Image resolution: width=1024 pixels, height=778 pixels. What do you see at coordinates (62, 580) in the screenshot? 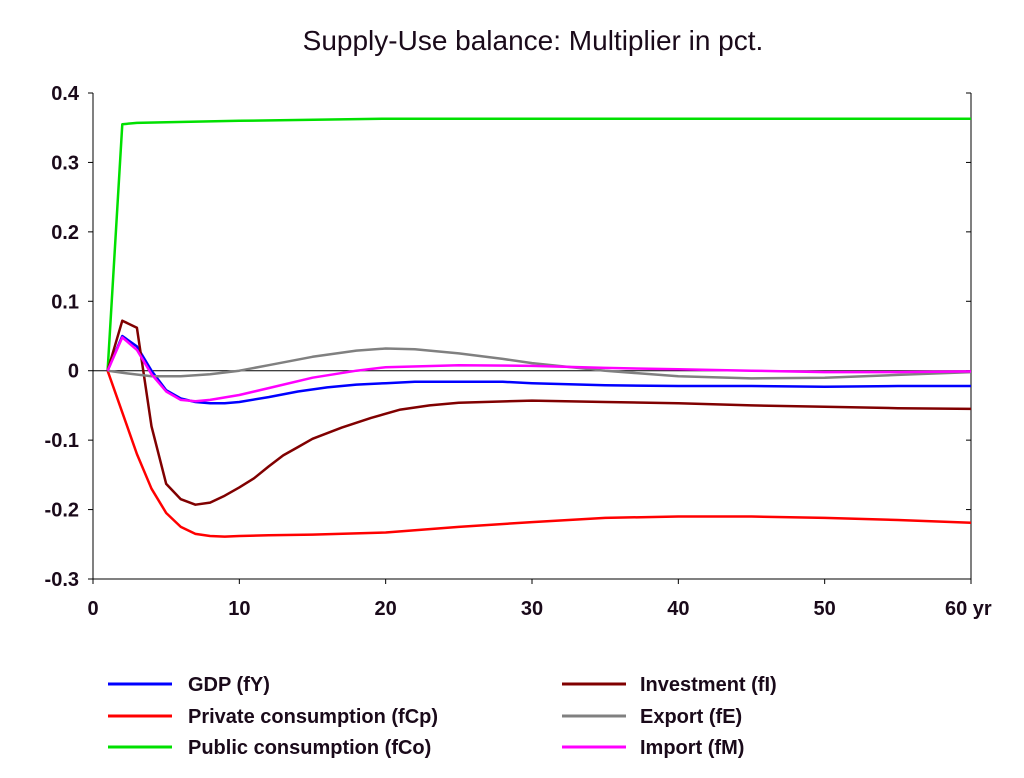
I see `y-tick-label: -0.3` at bounding box center [62, 580].